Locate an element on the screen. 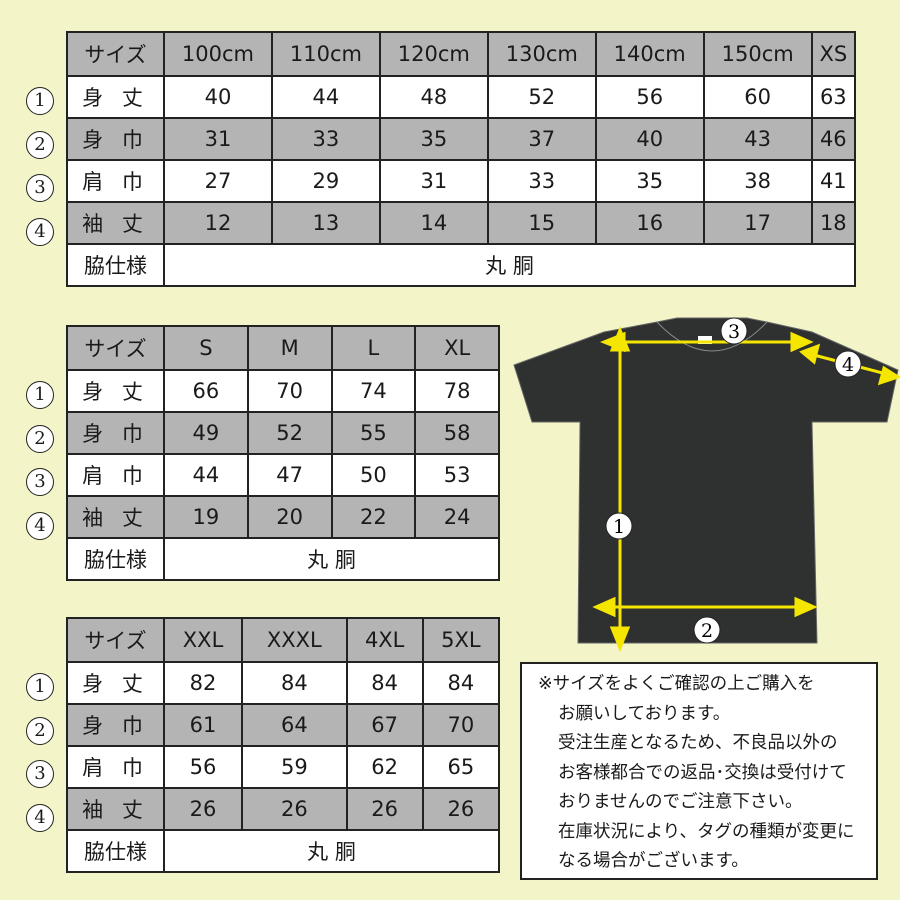 This screenshot has width=900, height=900. table-cell: 63 is located at coordinates (833, 97).